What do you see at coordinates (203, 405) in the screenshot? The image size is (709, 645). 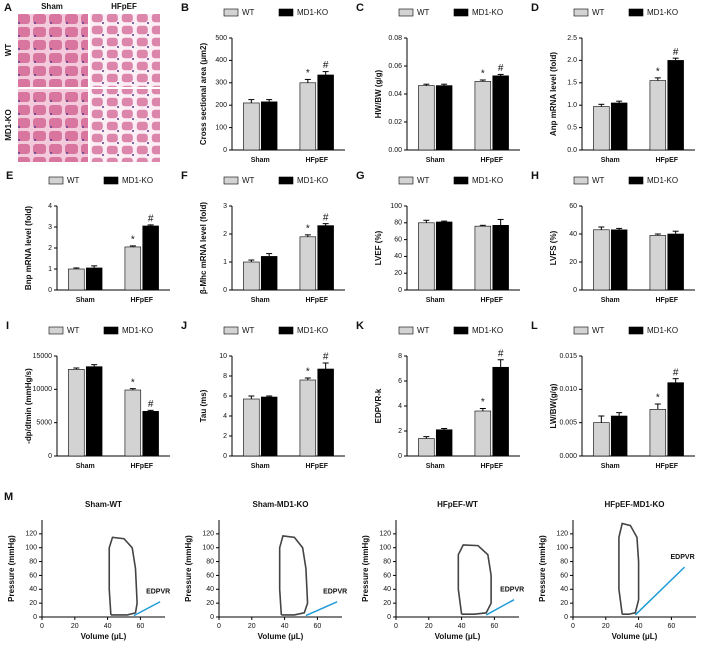 I see `y-axis-label: Tau (ms)` at bounding box center [203, 405].